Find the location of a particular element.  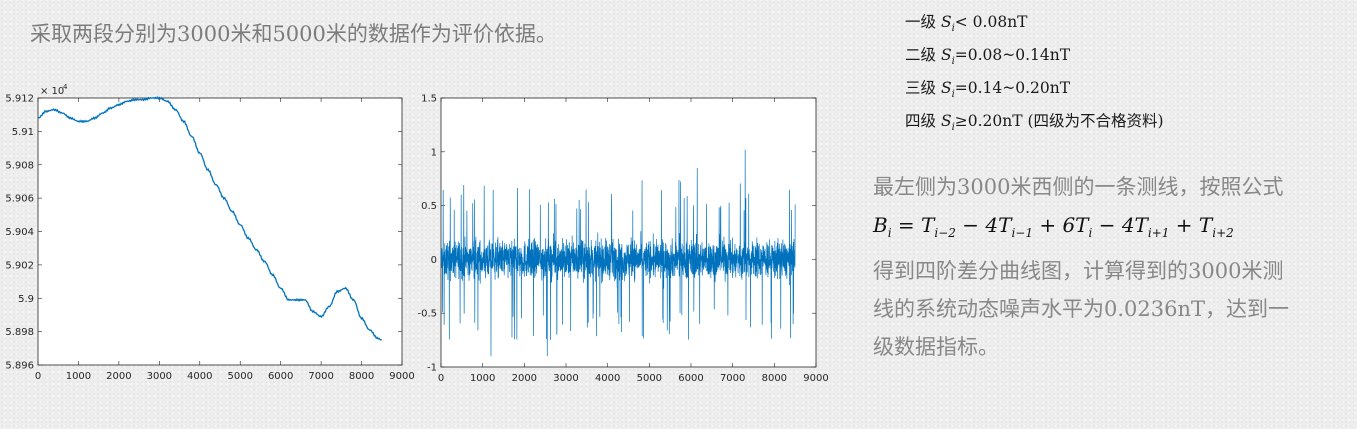

c1-y-tick-label: 5.91 is located at coordinates (23, 132).